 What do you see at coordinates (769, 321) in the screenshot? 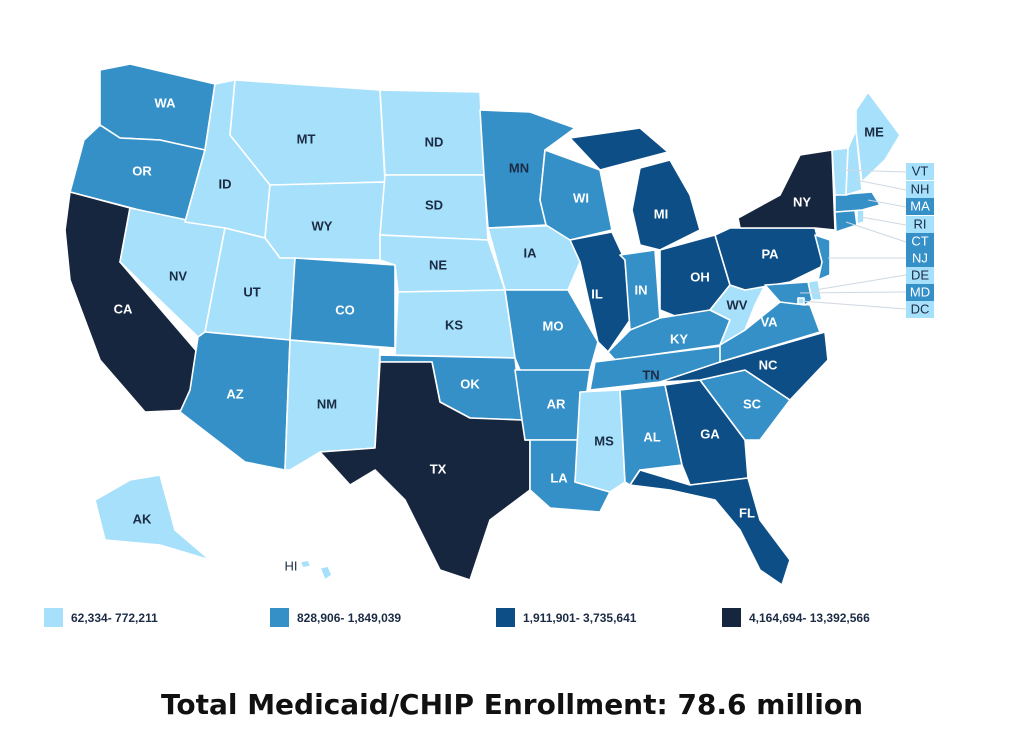
I see `label-VA: VA` at bounding box center [769, 321].